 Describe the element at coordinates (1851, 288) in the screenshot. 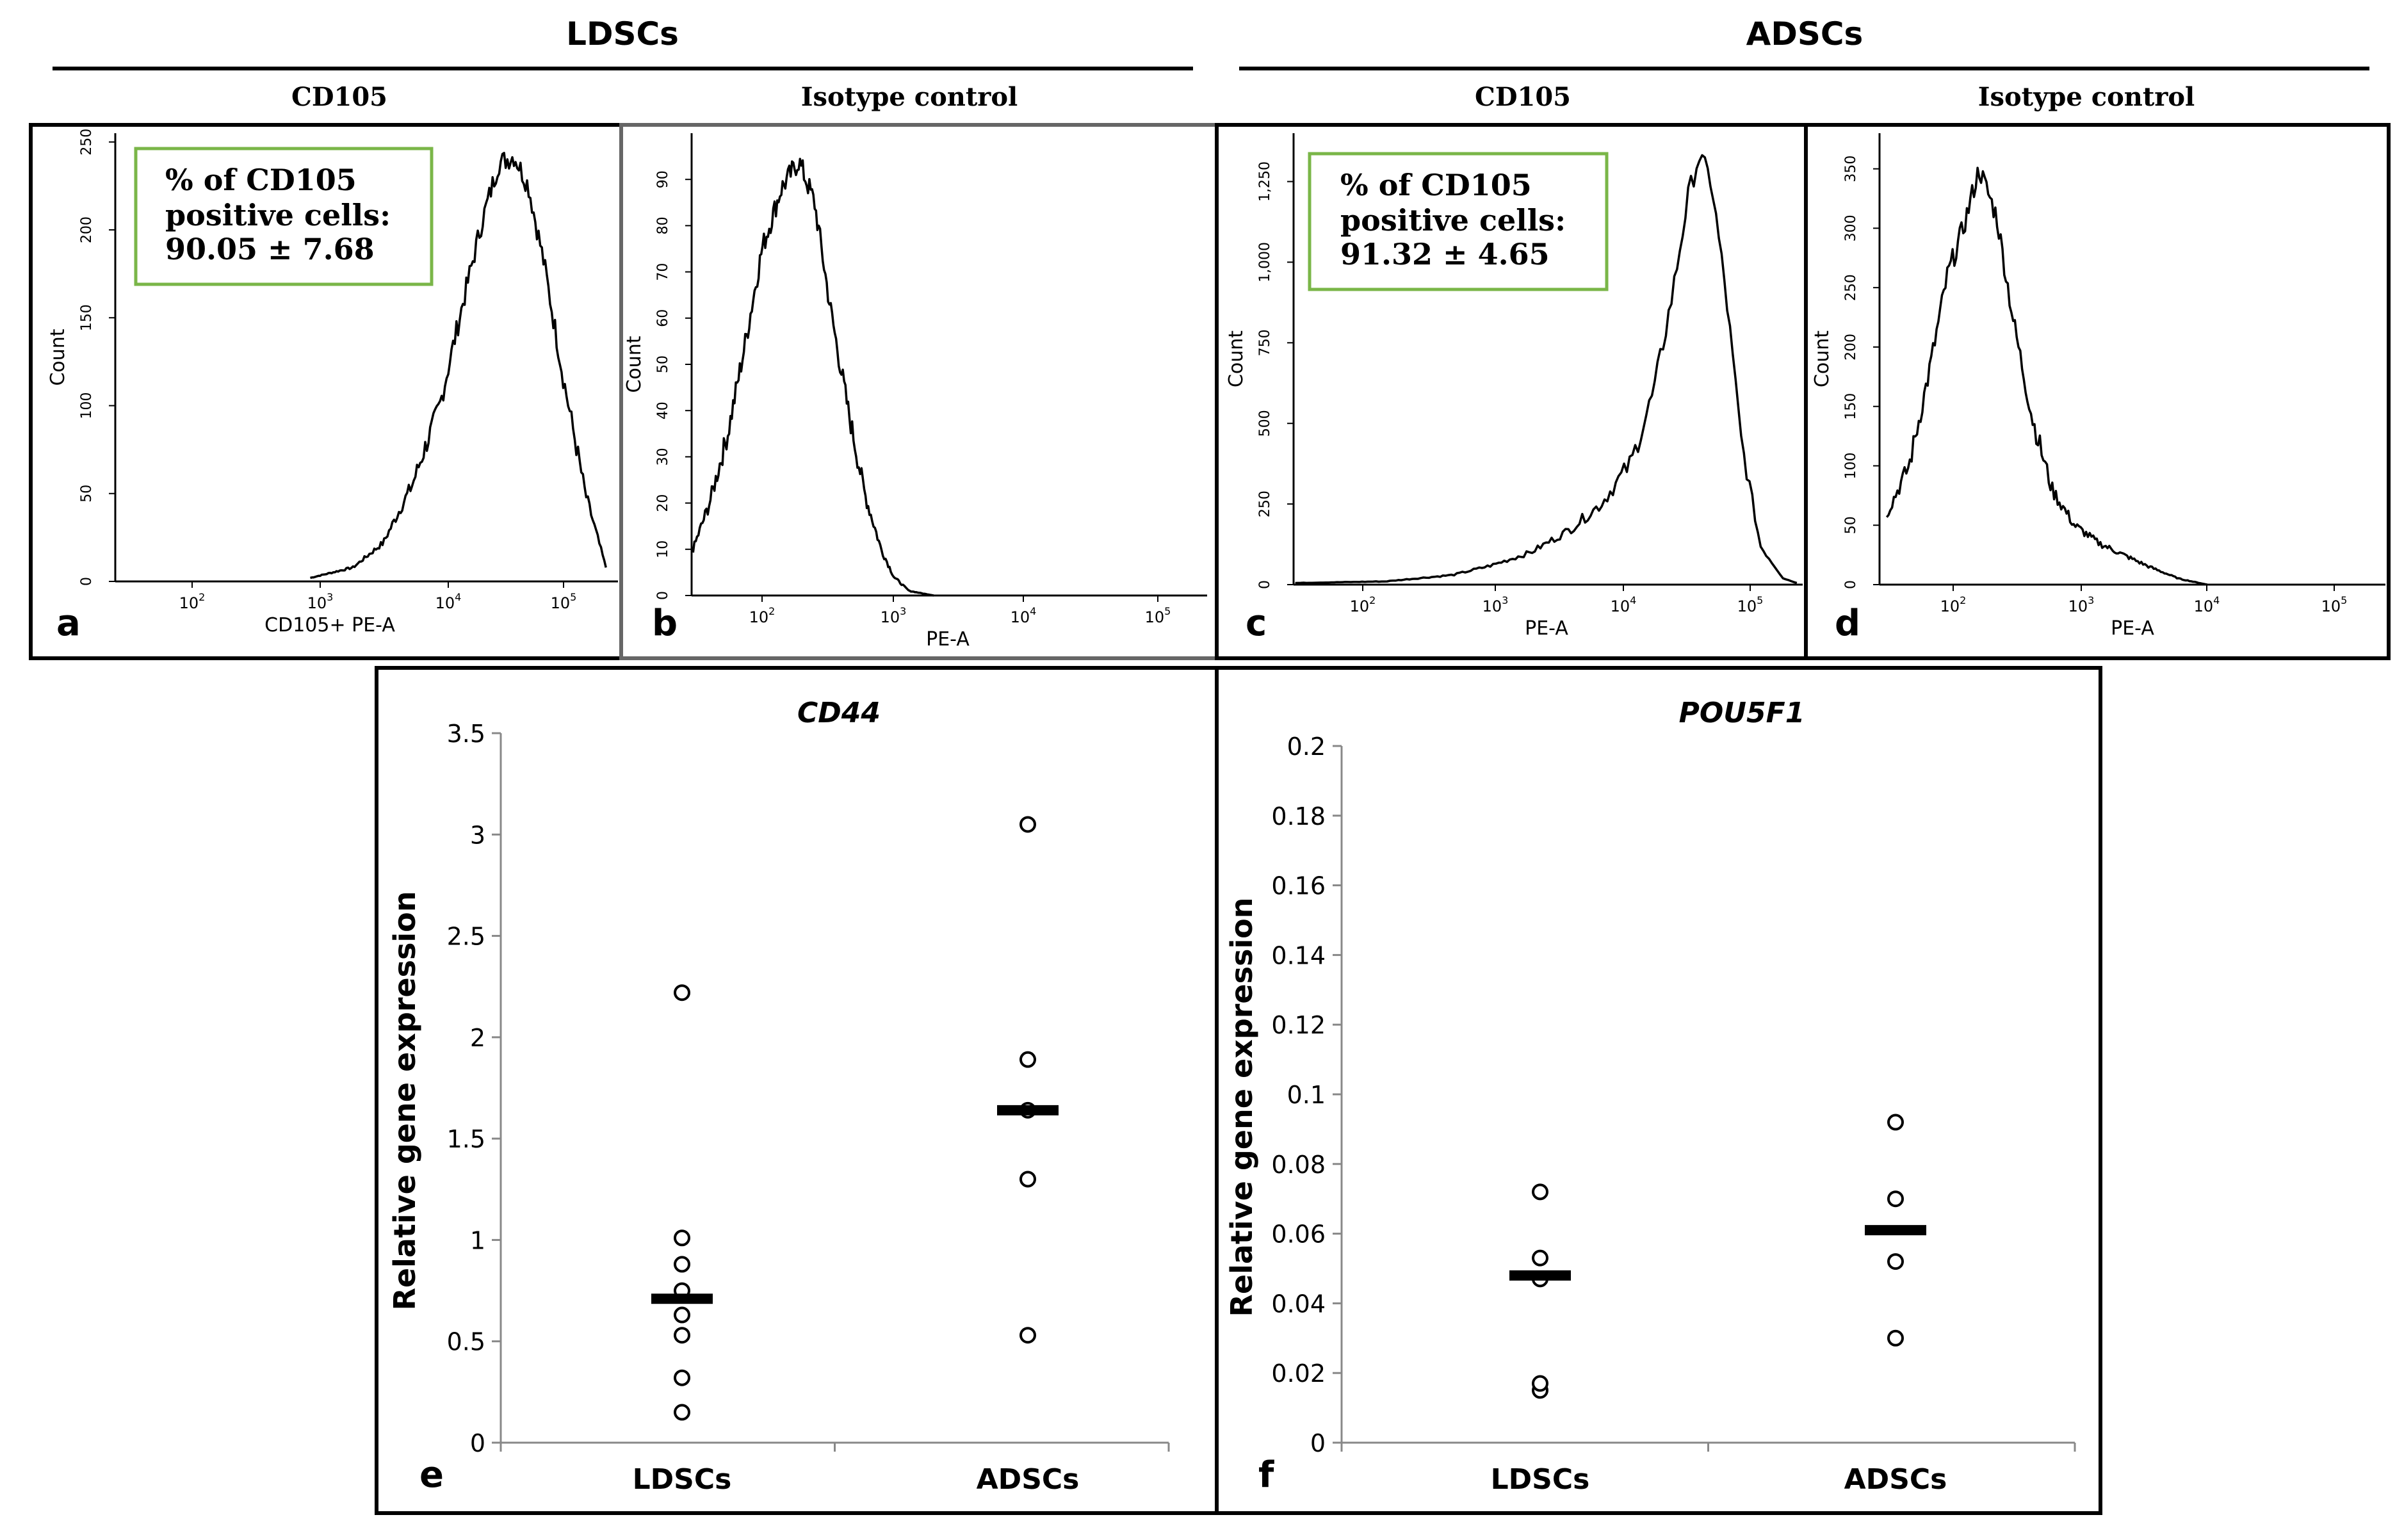

I see `y-tick-label-d: 250` at that location.